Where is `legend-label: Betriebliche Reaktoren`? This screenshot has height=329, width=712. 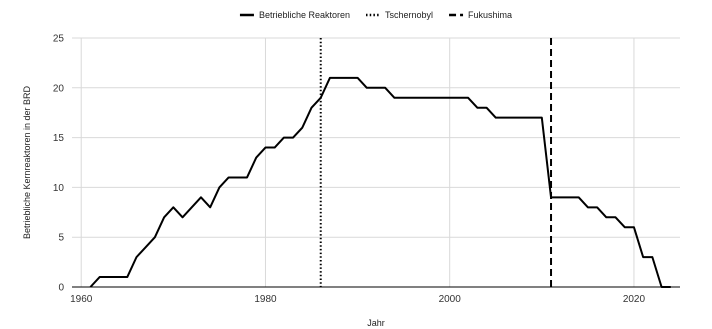
legend-label: Betriebliche Reaktoren is located at coordinates (304, 15).